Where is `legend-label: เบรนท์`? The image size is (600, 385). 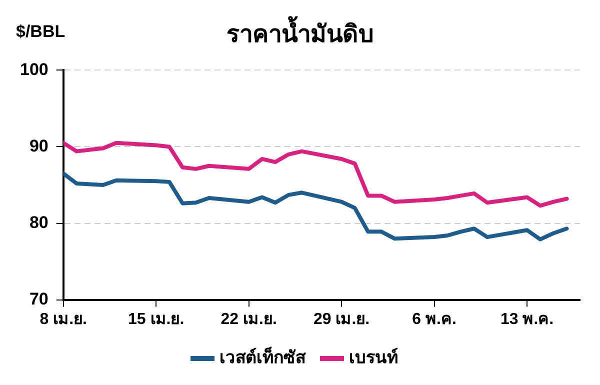
legend-label: เบรนท์ is located at coordinates (373, 357).